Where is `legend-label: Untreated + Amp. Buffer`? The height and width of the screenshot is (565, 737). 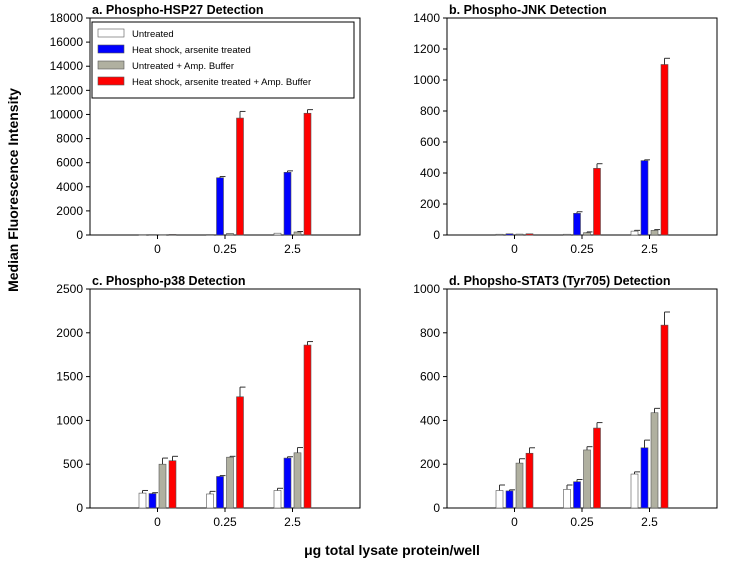
legend-label: Untreated + Amp. Buffer is located at coordinates (183, 66).